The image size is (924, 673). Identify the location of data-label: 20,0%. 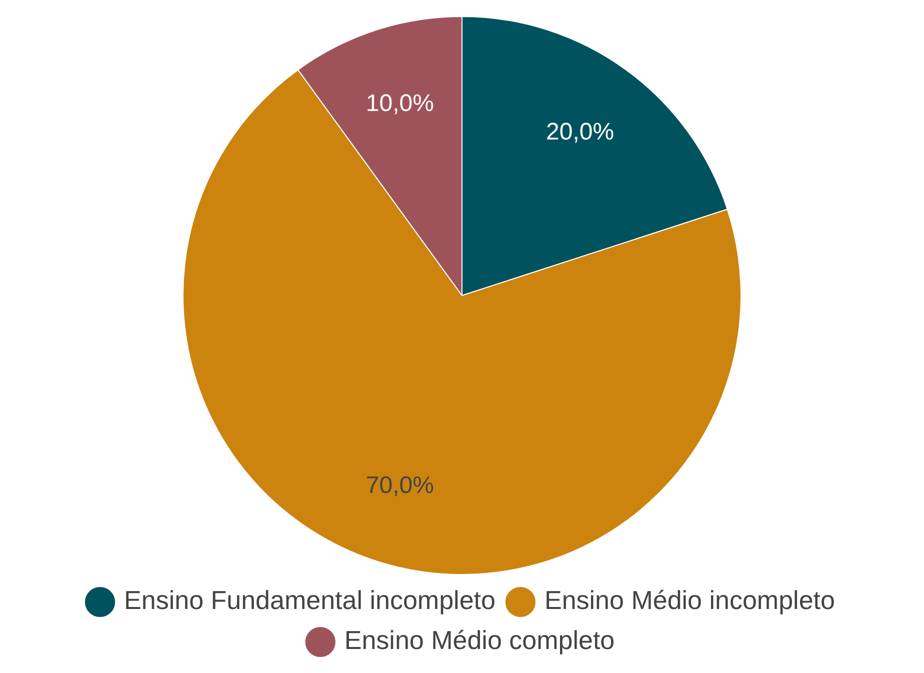
(580, 132).